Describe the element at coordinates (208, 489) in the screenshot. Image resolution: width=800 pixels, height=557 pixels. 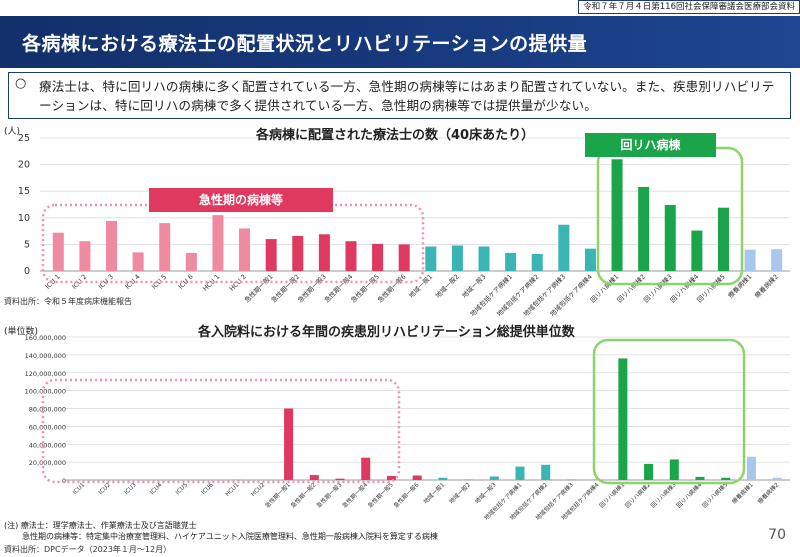
I see `chart2-category-label: ICU6` at that location.